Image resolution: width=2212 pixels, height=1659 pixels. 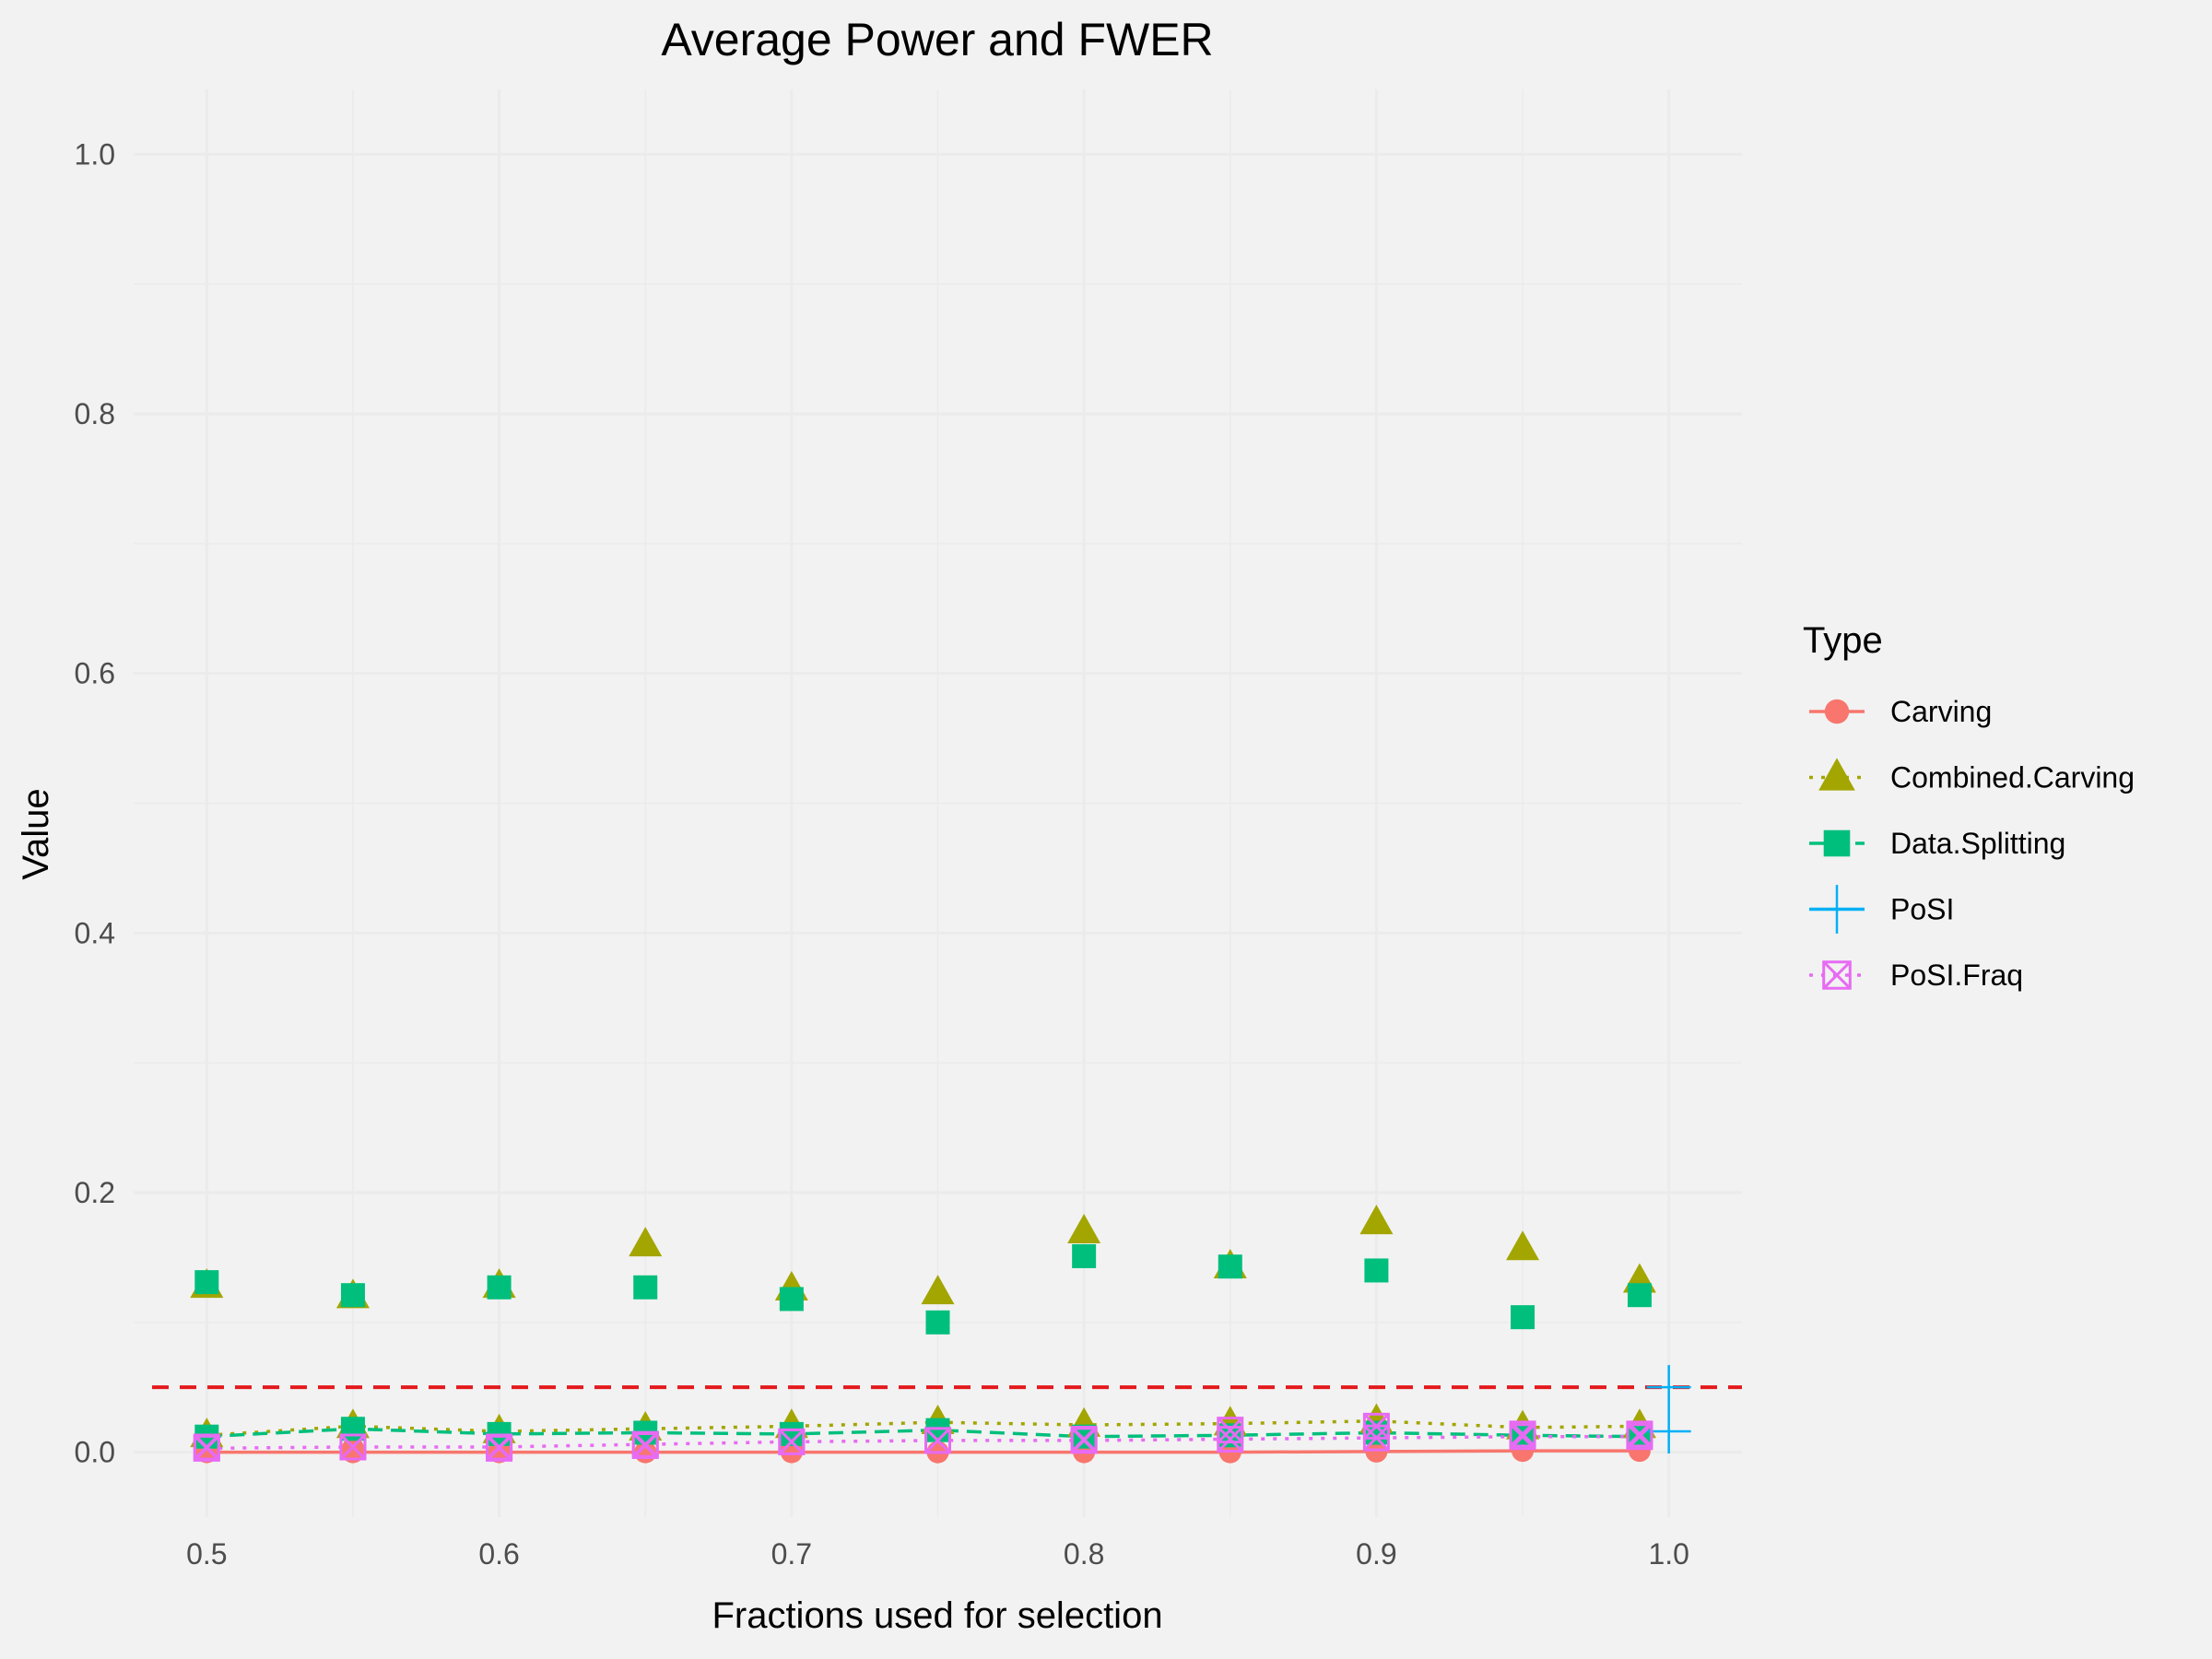 I want to click on x-axis-title: Fractions used for selection, so click(x=937, y=1615).